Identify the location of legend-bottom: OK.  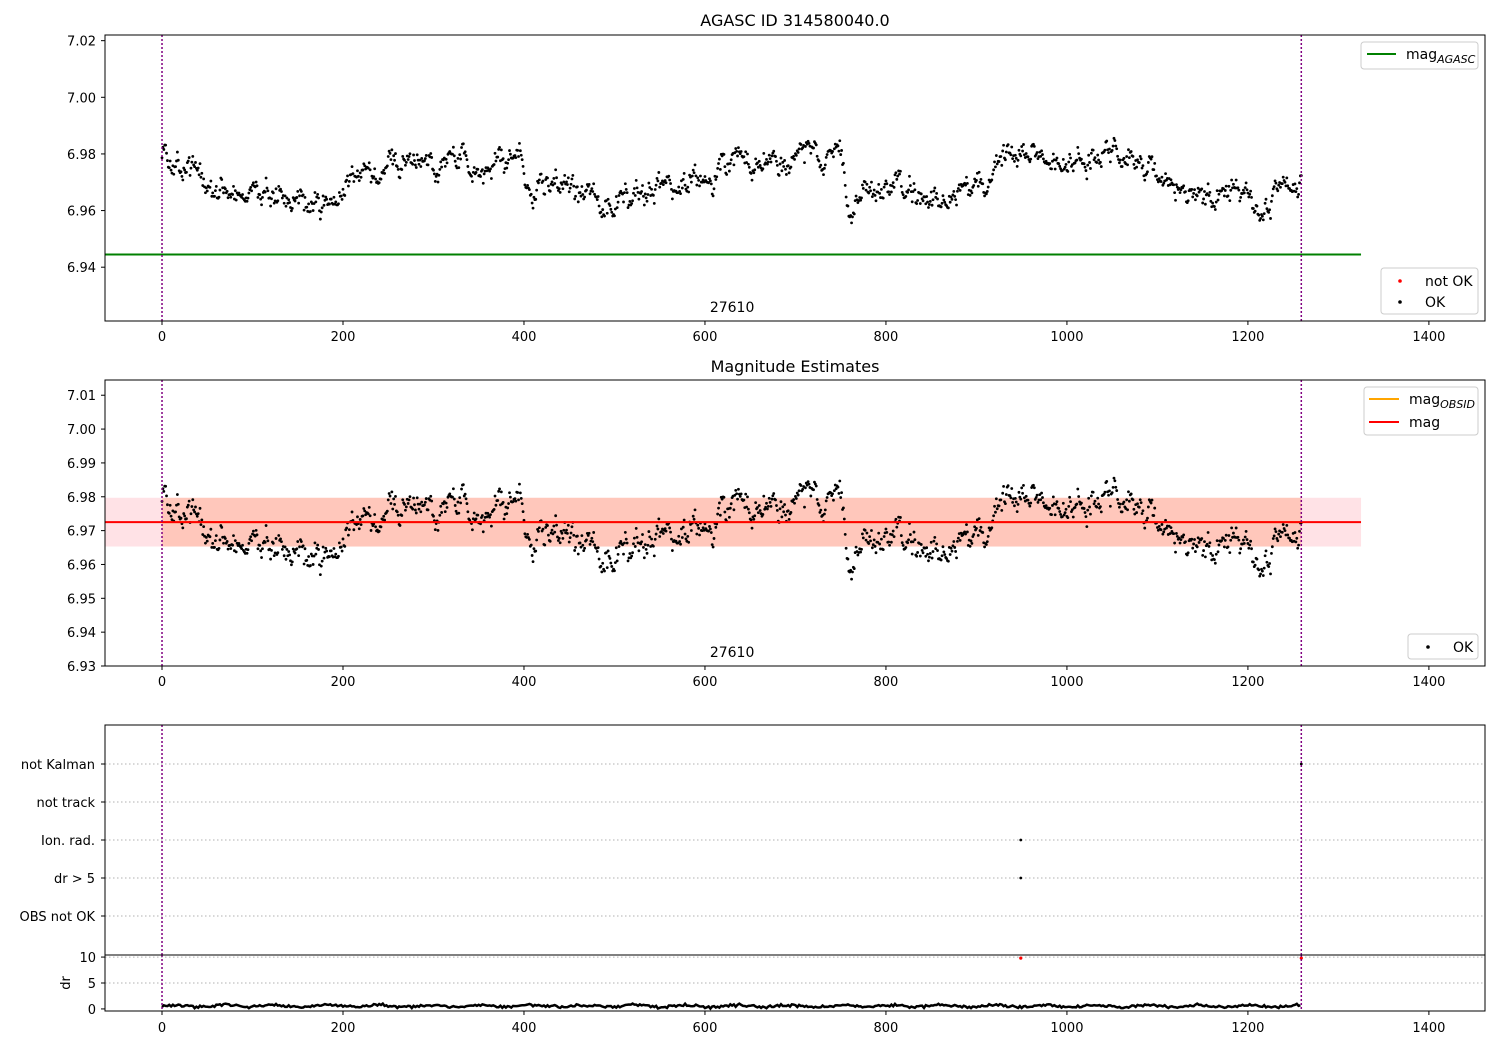
(1443, 646).